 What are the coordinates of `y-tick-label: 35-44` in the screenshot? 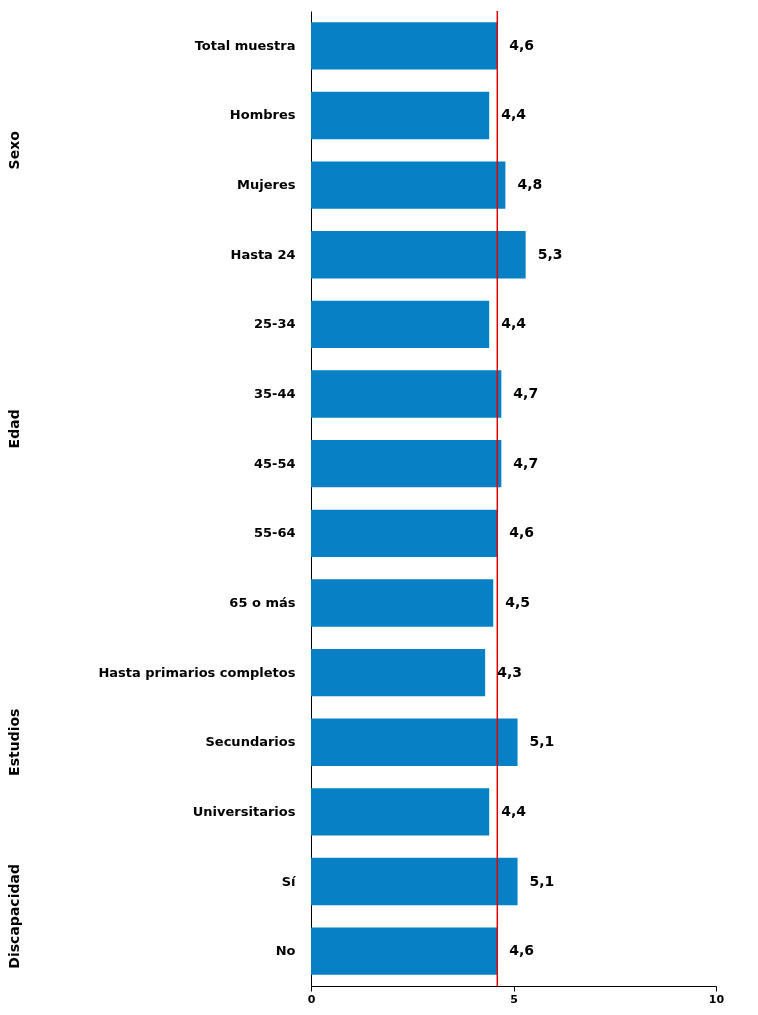 It's located at (274, 394).